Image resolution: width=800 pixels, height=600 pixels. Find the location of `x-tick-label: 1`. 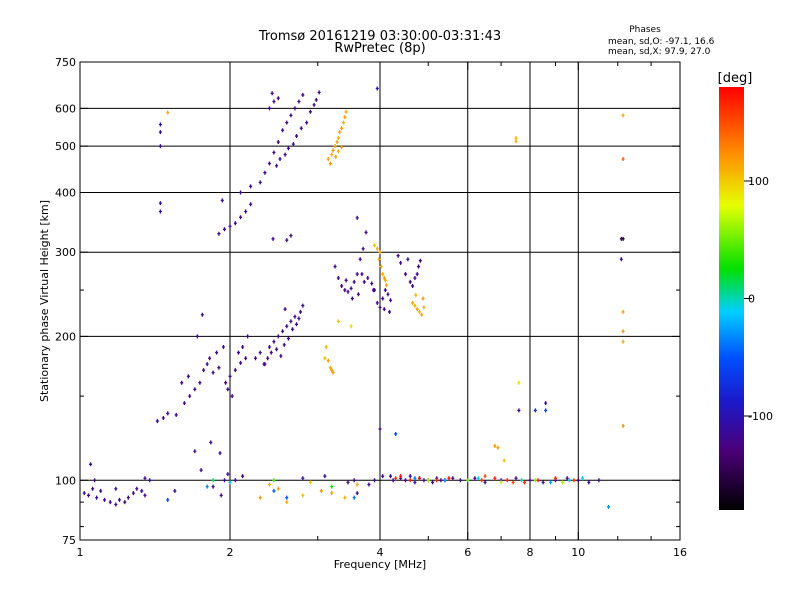

x-tick-label: 1 is located at coordinates (80, 552).